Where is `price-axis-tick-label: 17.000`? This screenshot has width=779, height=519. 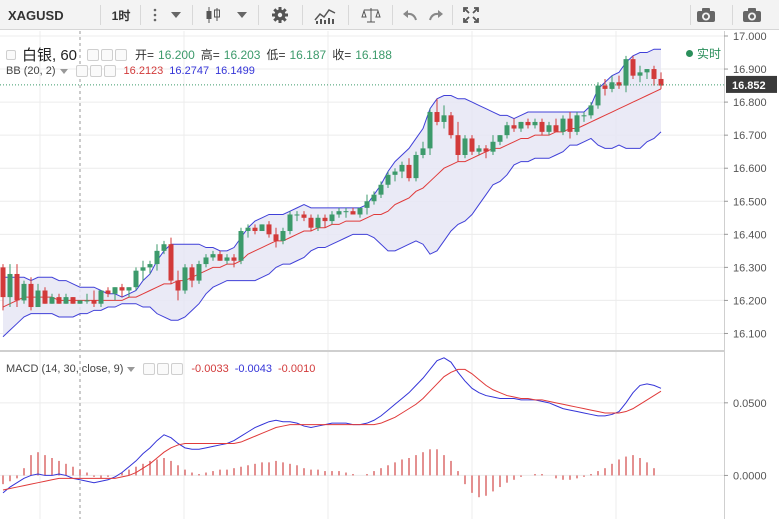 price-axis-tick-label: 17.000 is located at coordinates (750, 37).